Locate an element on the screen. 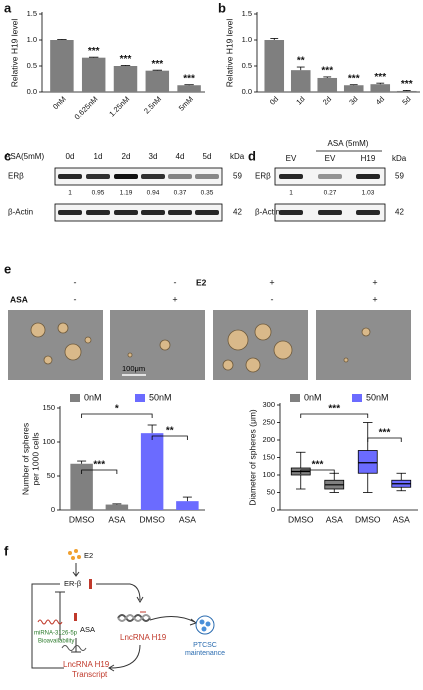  kda-label: 59 is located at coordinates (237, 176).